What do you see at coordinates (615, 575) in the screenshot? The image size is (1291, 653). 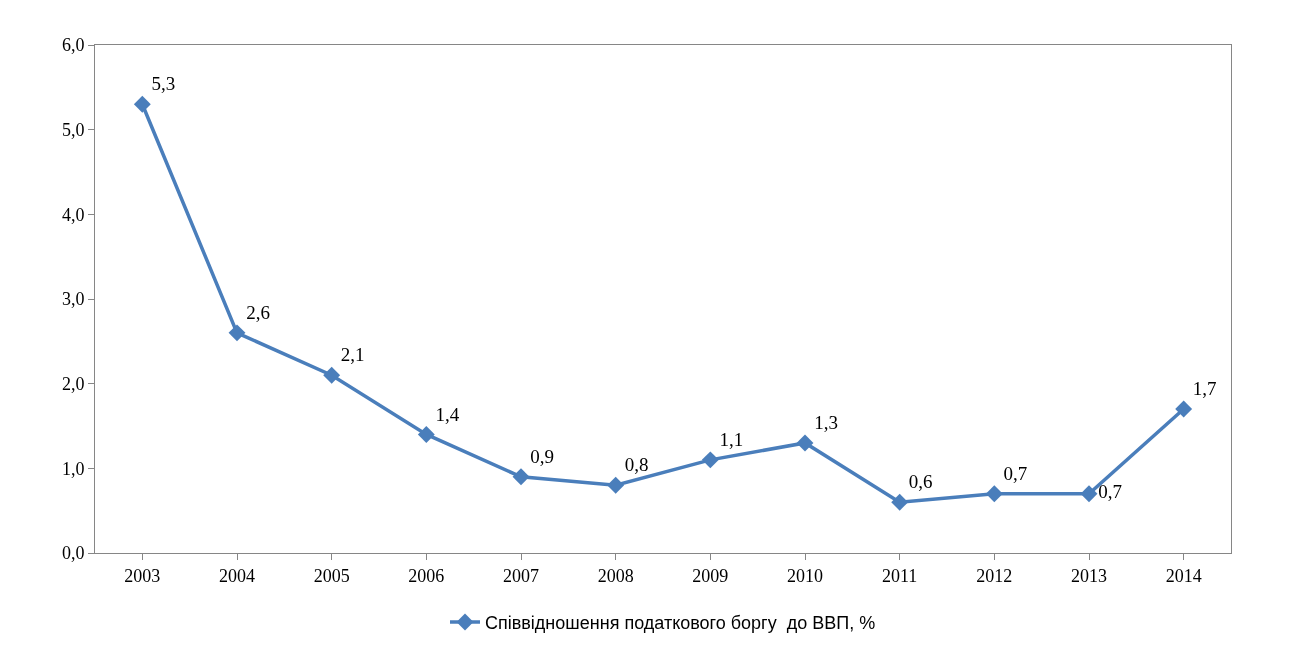 I see `x-tick-label: 2008` at bounding box center [615, 575].